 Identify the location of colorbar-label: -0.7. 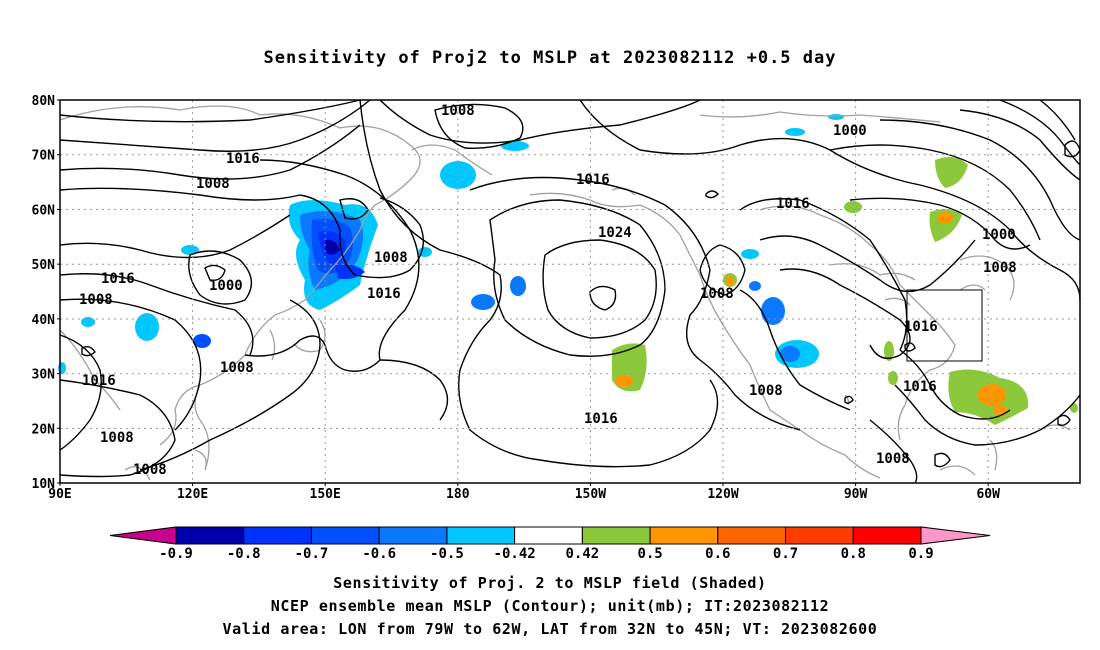
(312, 554).